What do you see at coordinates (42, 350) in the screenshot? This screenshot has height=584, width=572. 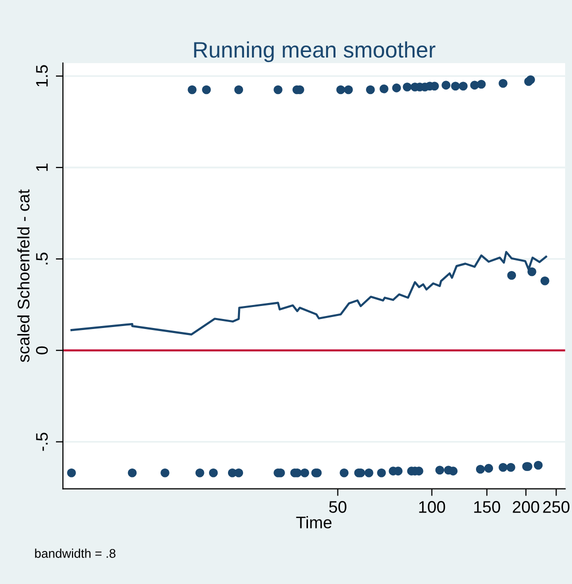 I see `y-tick-label: 0` at bounding box center [42, 350].